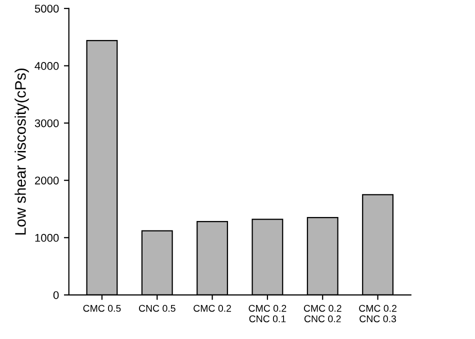 This screenshot has height=339, width=475. I want to click on x-tick-label: CMC 0.5, so click(102, 308).